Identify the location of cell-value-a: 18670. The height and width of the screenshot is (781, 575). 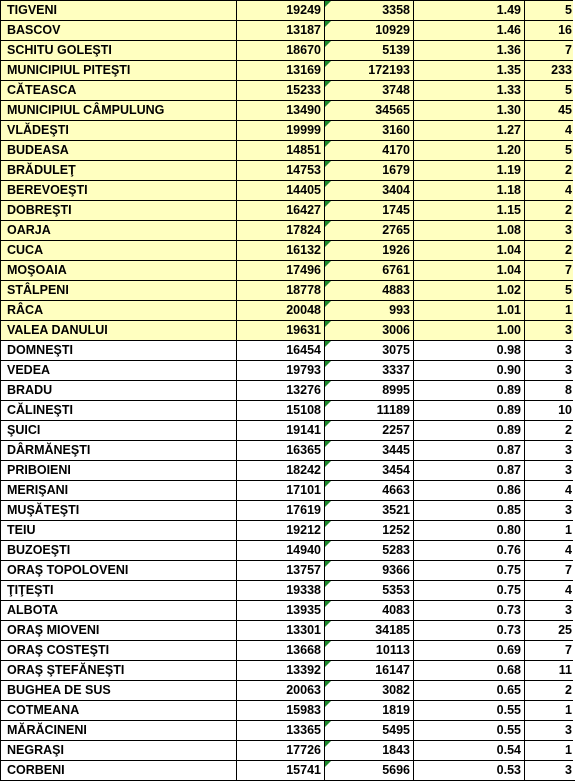
(281, 51).